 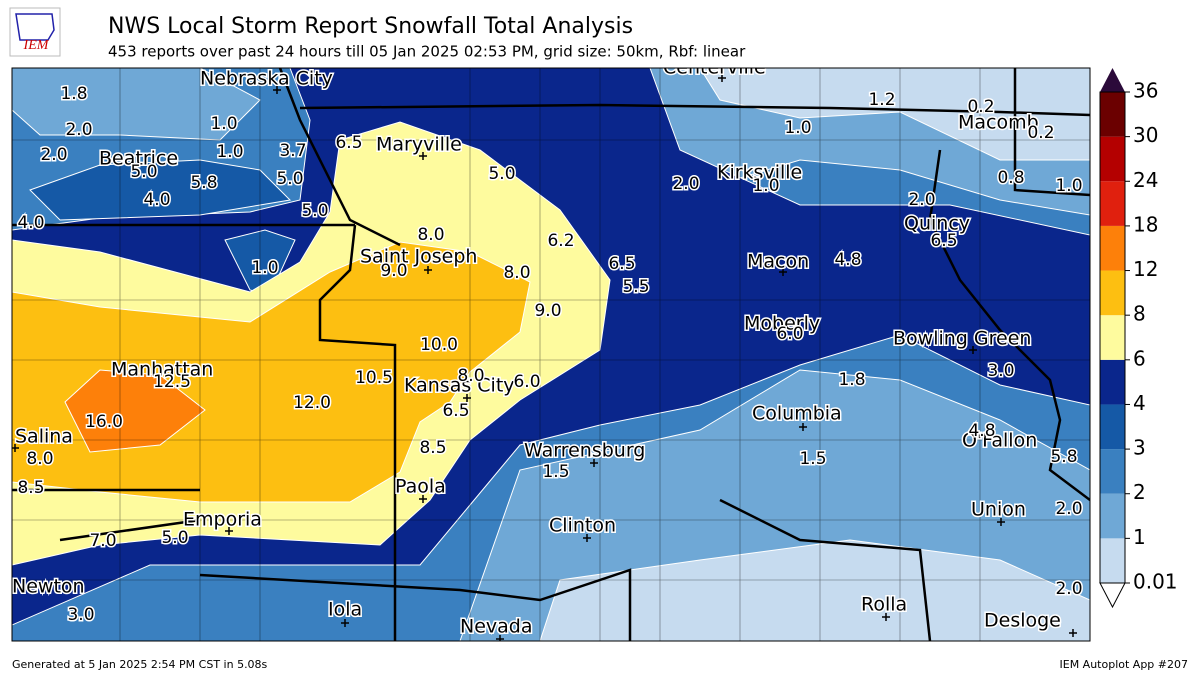 I want to click on logo-shape, so click(x=35, y=27).